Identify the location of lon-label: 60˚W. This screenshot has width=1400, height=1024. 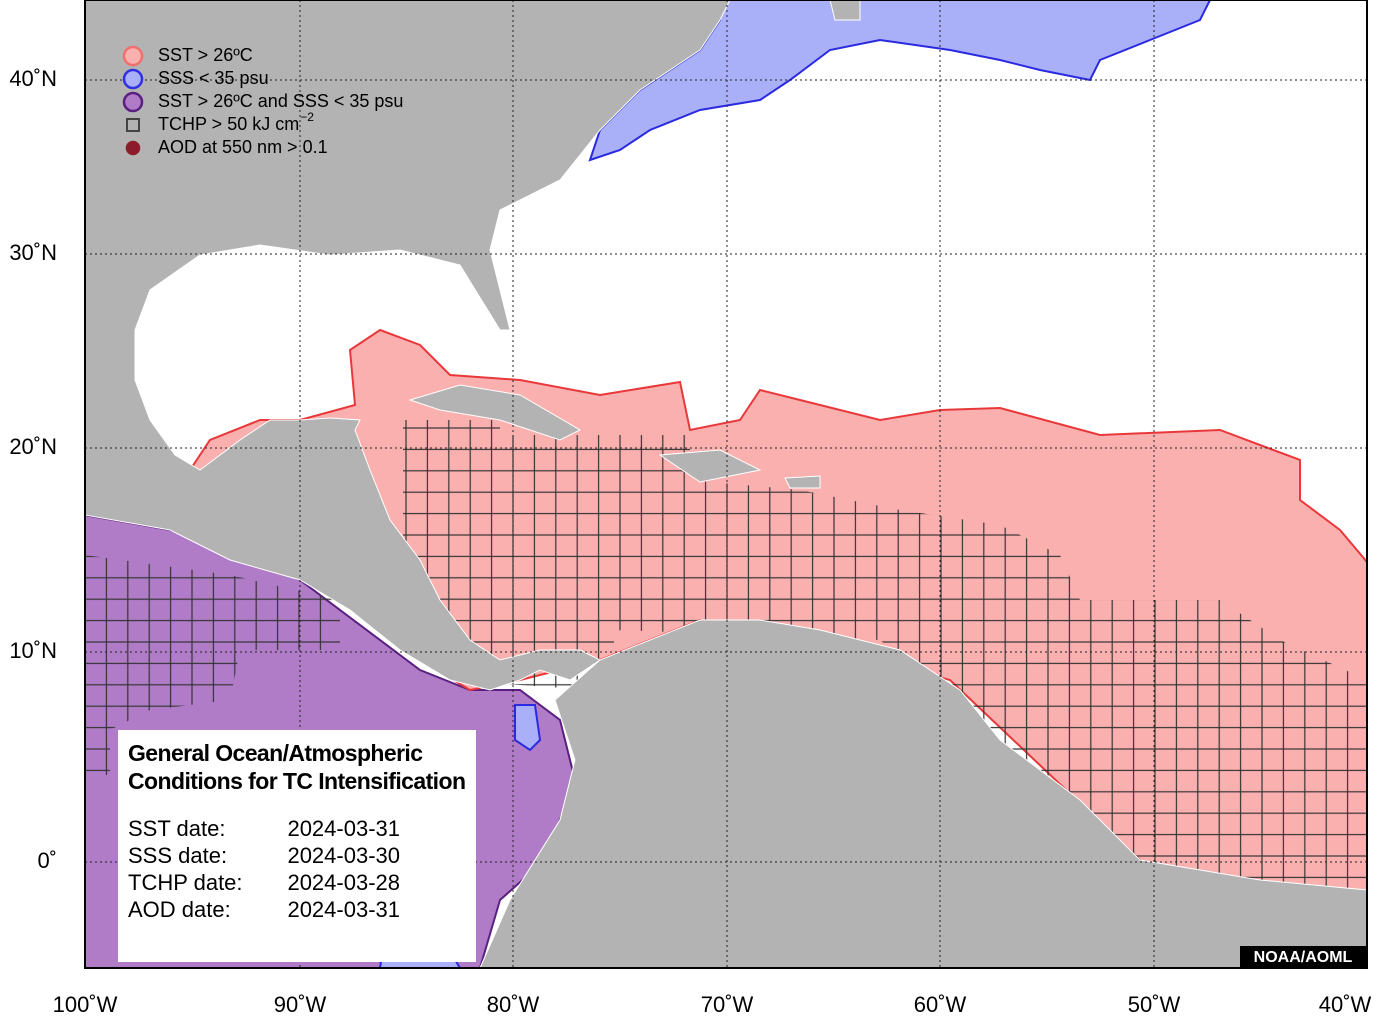
(940, 1004).